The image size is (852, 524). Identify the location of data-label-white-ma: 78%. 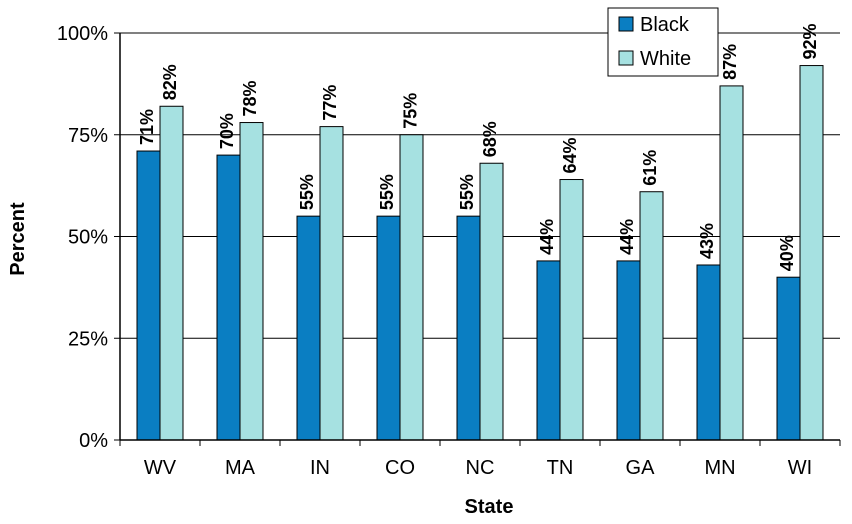
(250, 99).